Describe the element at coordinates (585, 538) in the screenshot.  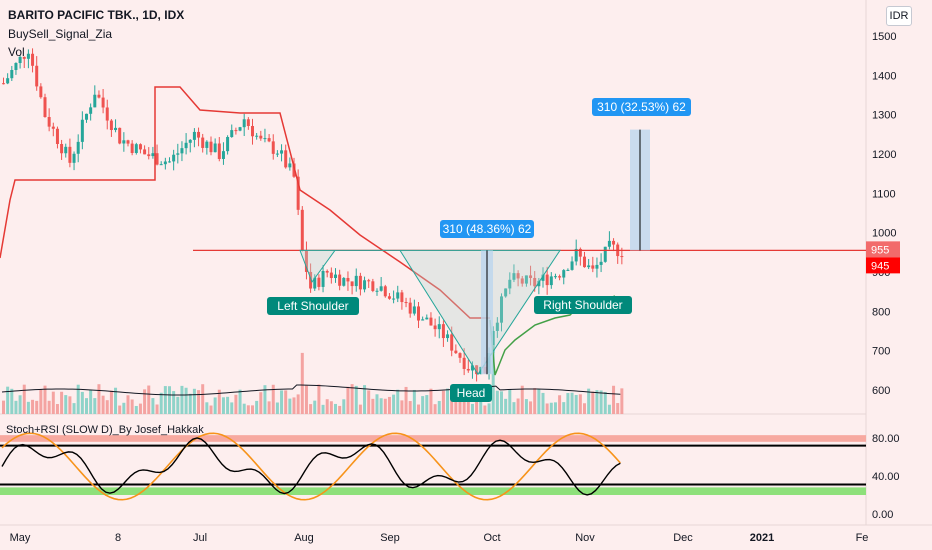
I see `time-tick-label: Nov` at that location.